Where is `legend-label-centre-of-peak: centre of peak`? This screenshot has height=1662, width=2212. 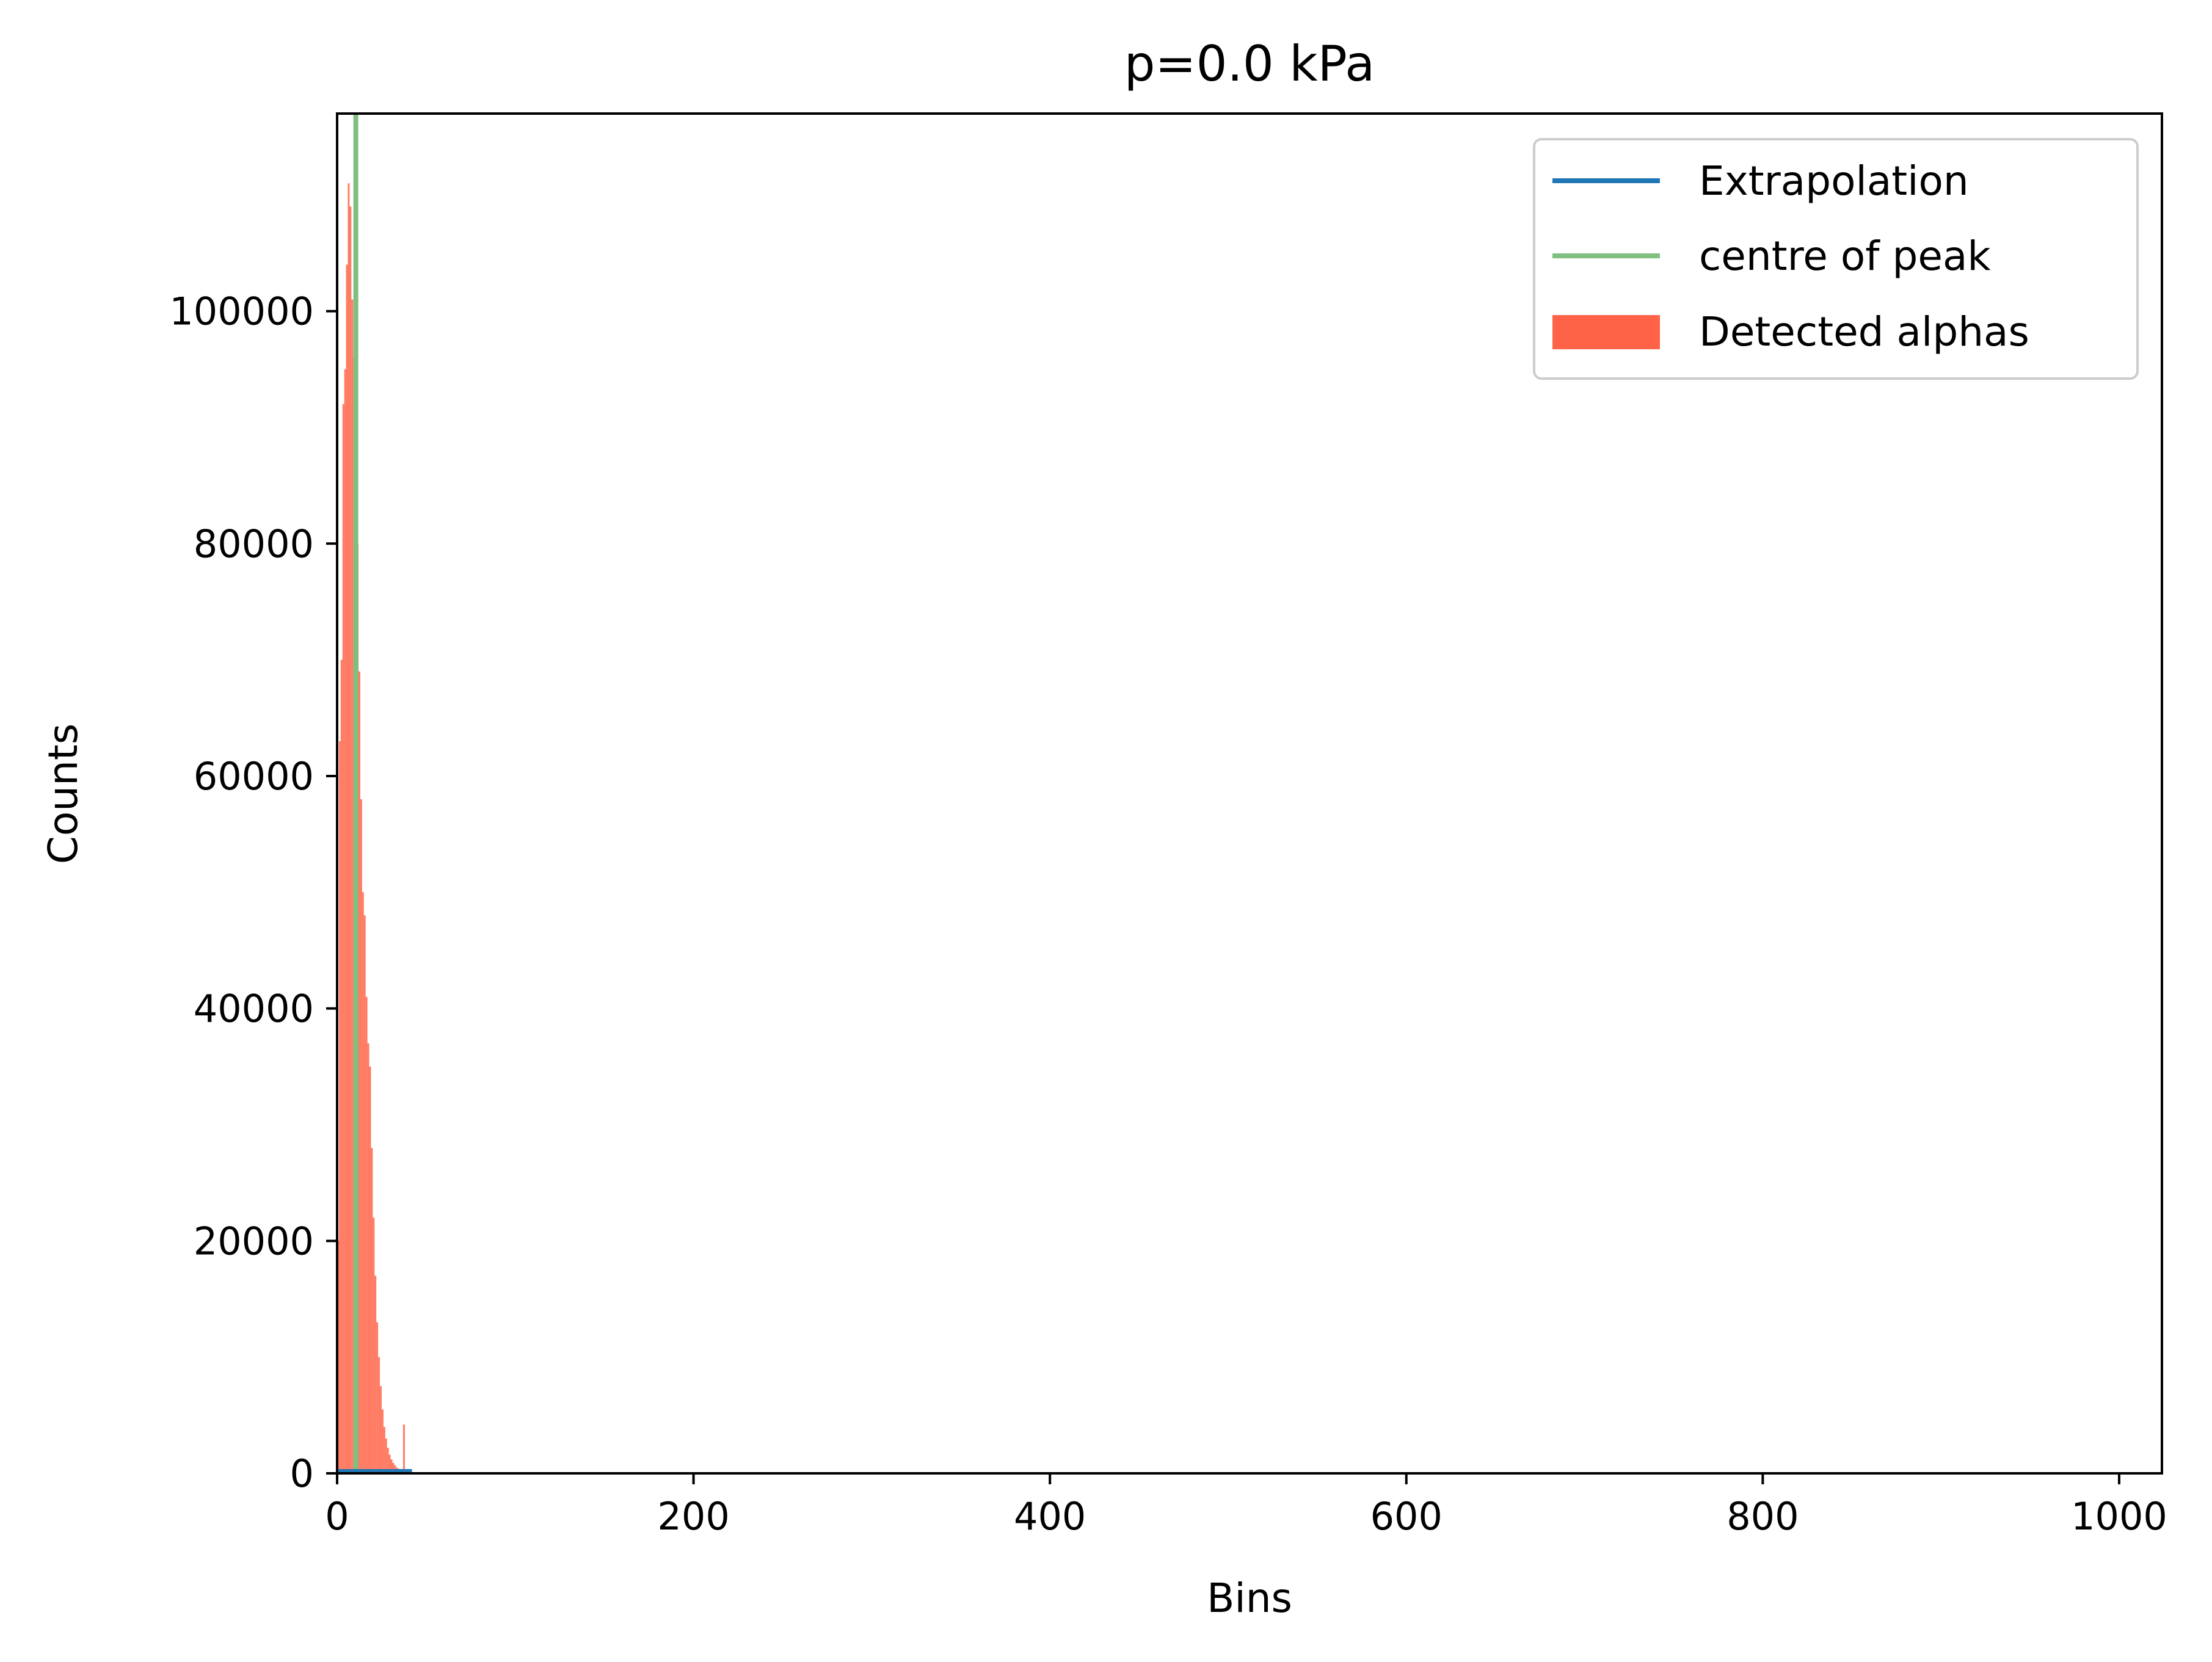 legend-label-centre-of-peak: centre of peak is located at coordinates (1845, 256).